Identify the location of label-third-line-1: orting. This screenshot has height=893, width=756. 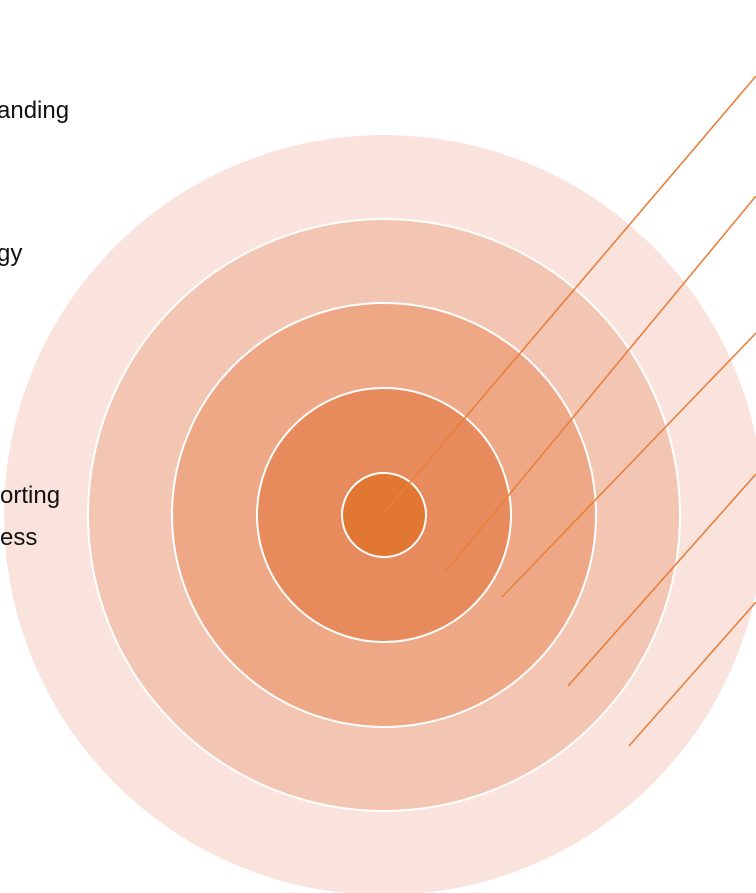
(30, 495).